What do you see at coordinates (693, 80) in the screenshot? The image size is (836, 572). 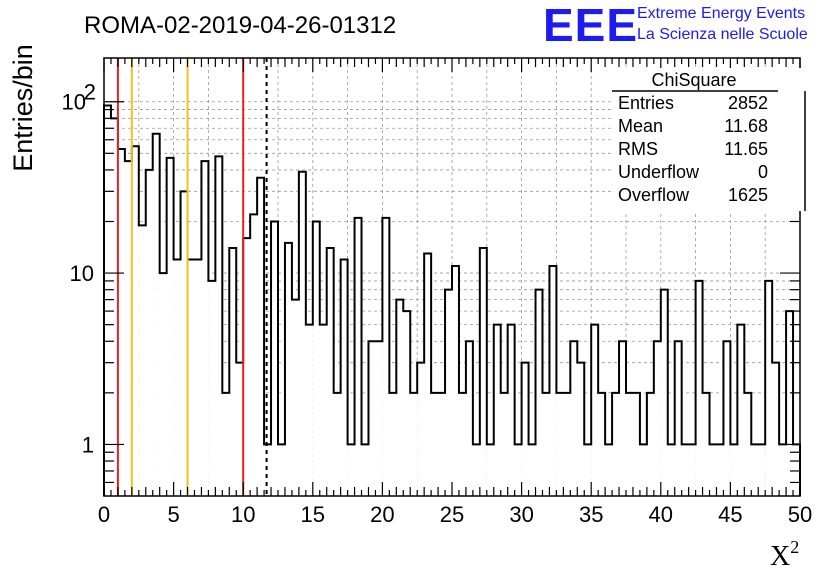 I see `stats-box-title: ChiSquare` at bounding box center [693, 80].